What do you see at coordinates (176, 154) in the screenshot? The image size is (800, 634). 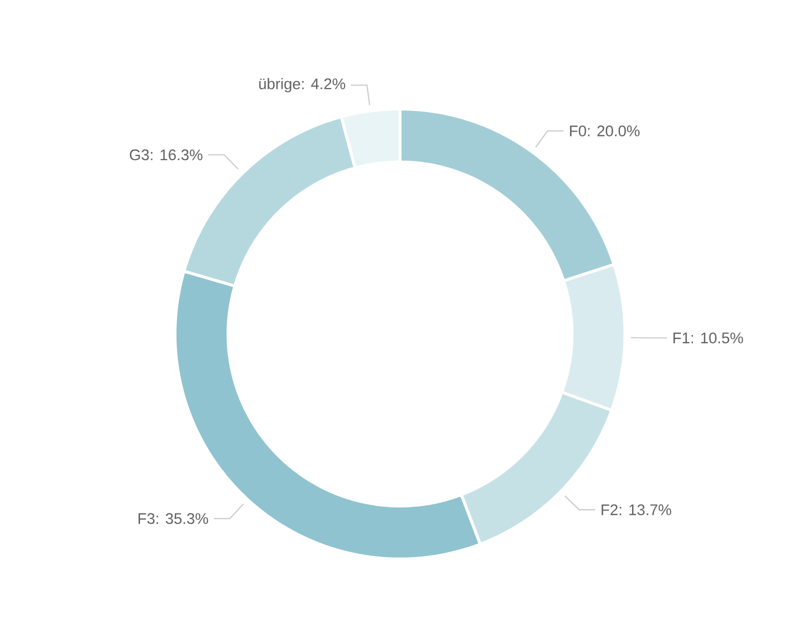 I see `data-label: : 16.3%` at bounding box center [176, 154].